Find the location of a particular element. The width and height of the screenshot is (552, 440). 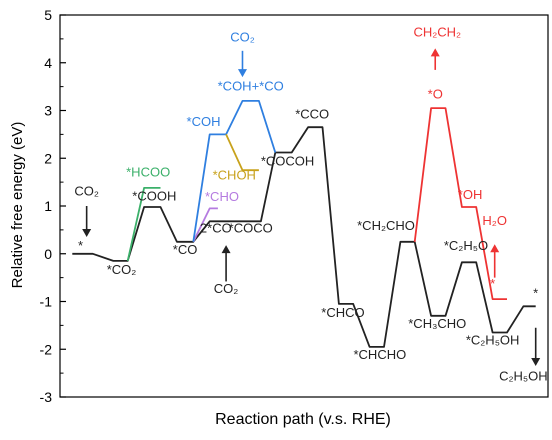

series-line-green is located at coordinates (143, 224).